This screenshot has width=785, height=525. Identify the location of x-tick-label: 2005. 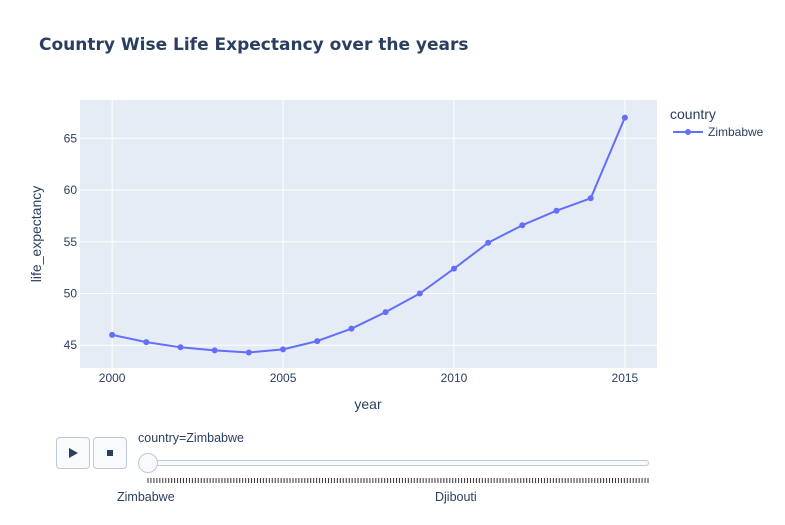
(283, 378).